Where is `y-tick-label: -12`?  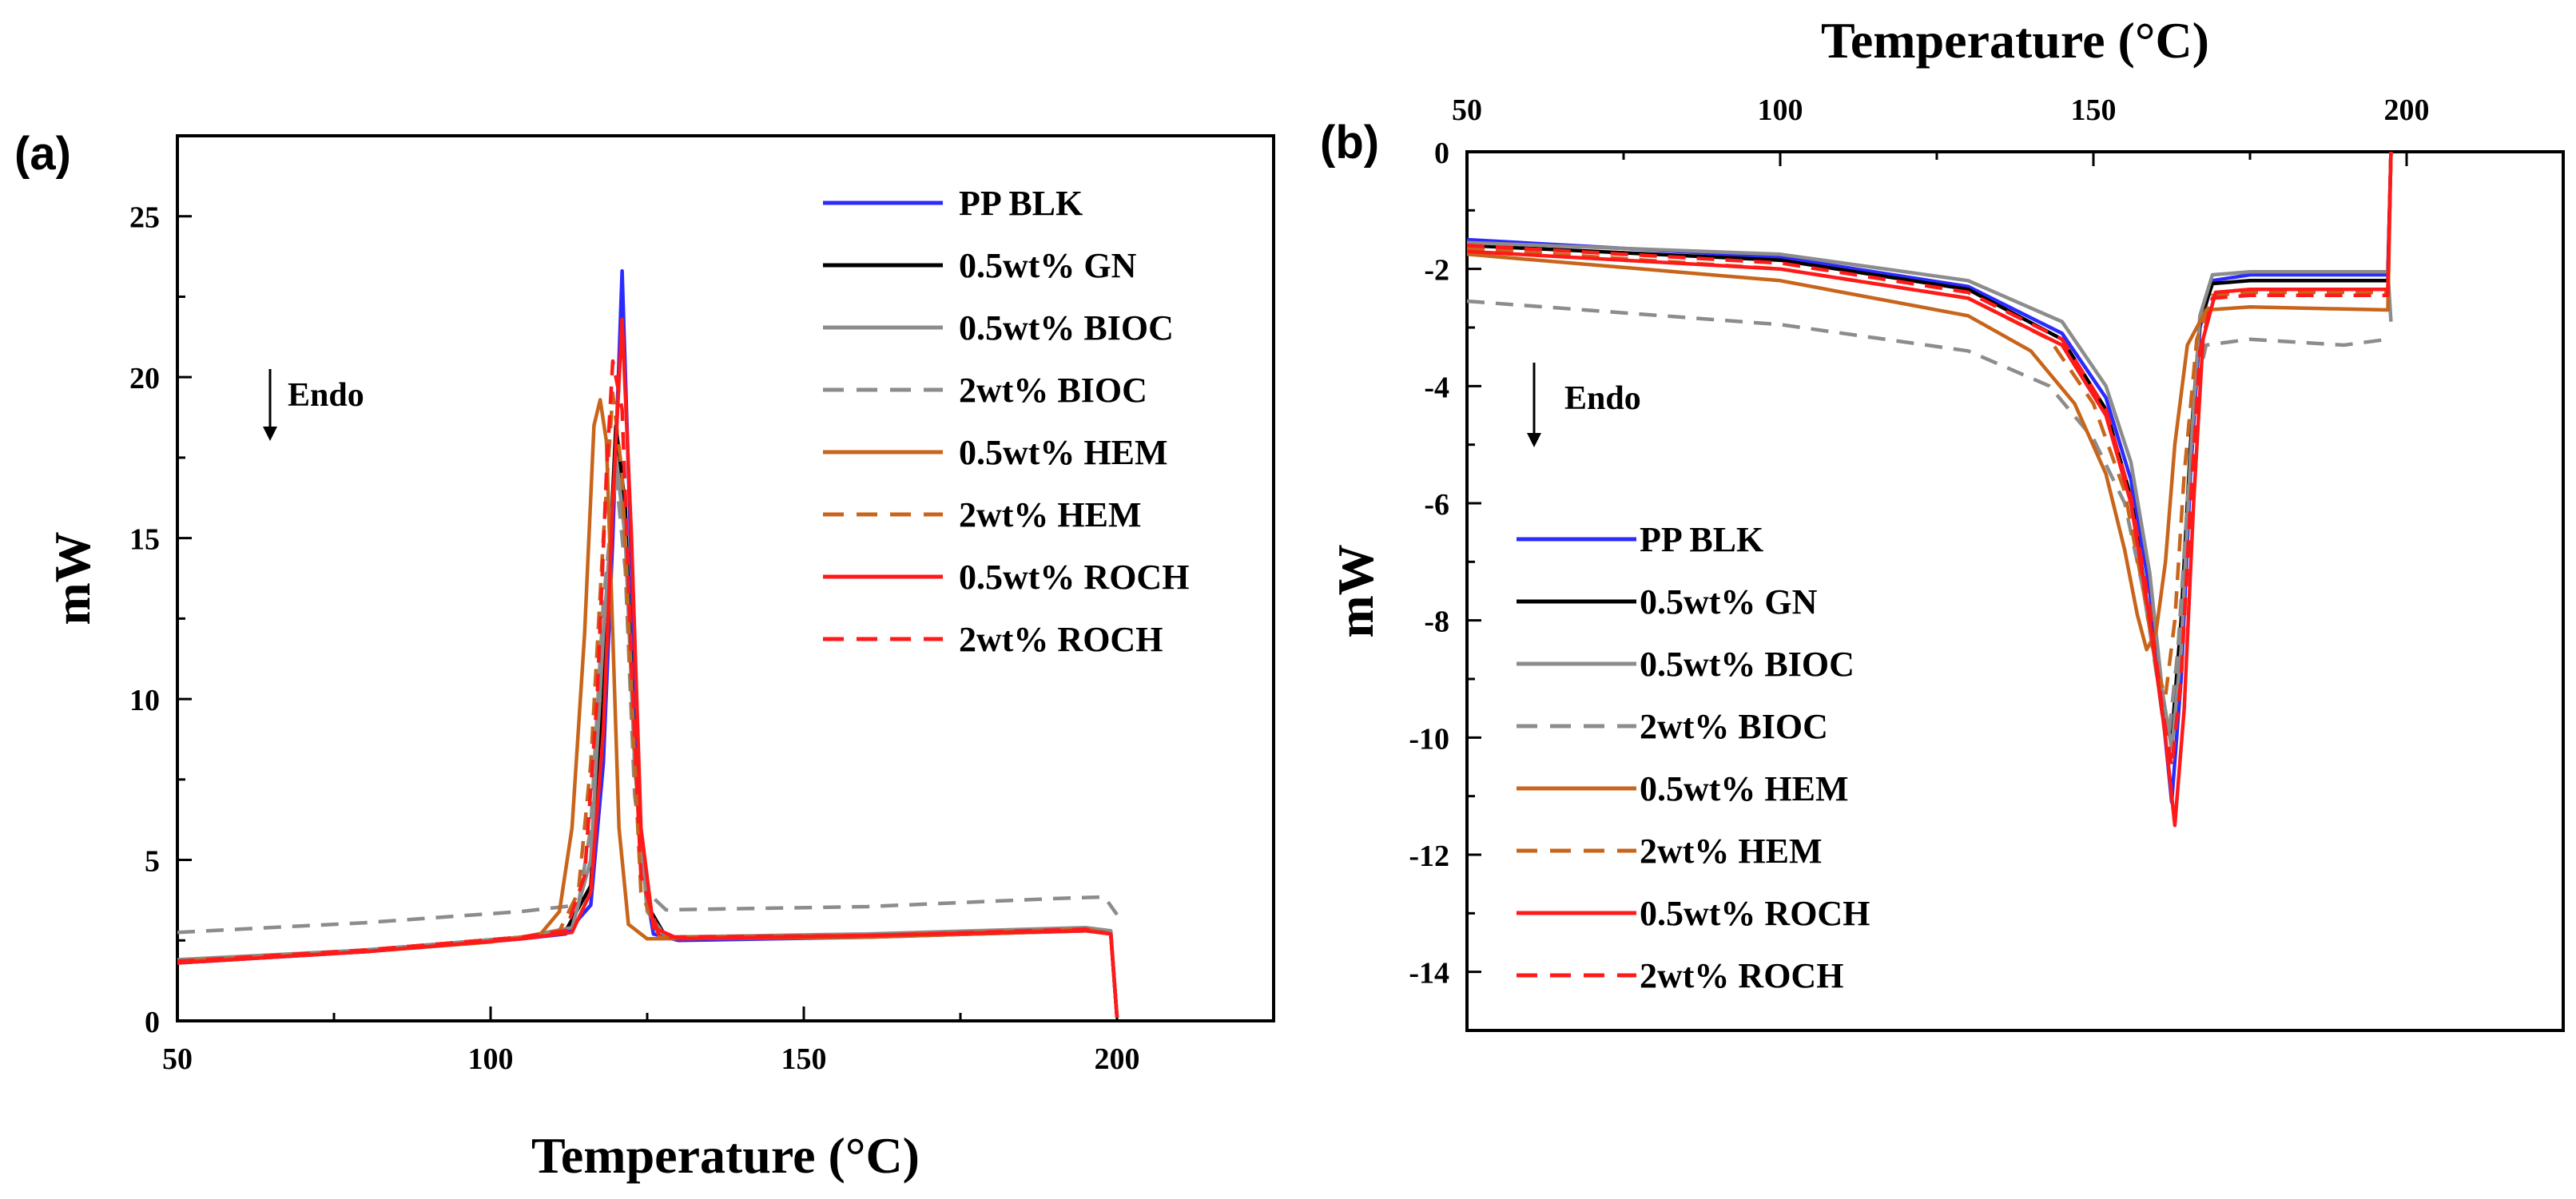 y-tick-label: -12 is located at coordinates (1429, 856).